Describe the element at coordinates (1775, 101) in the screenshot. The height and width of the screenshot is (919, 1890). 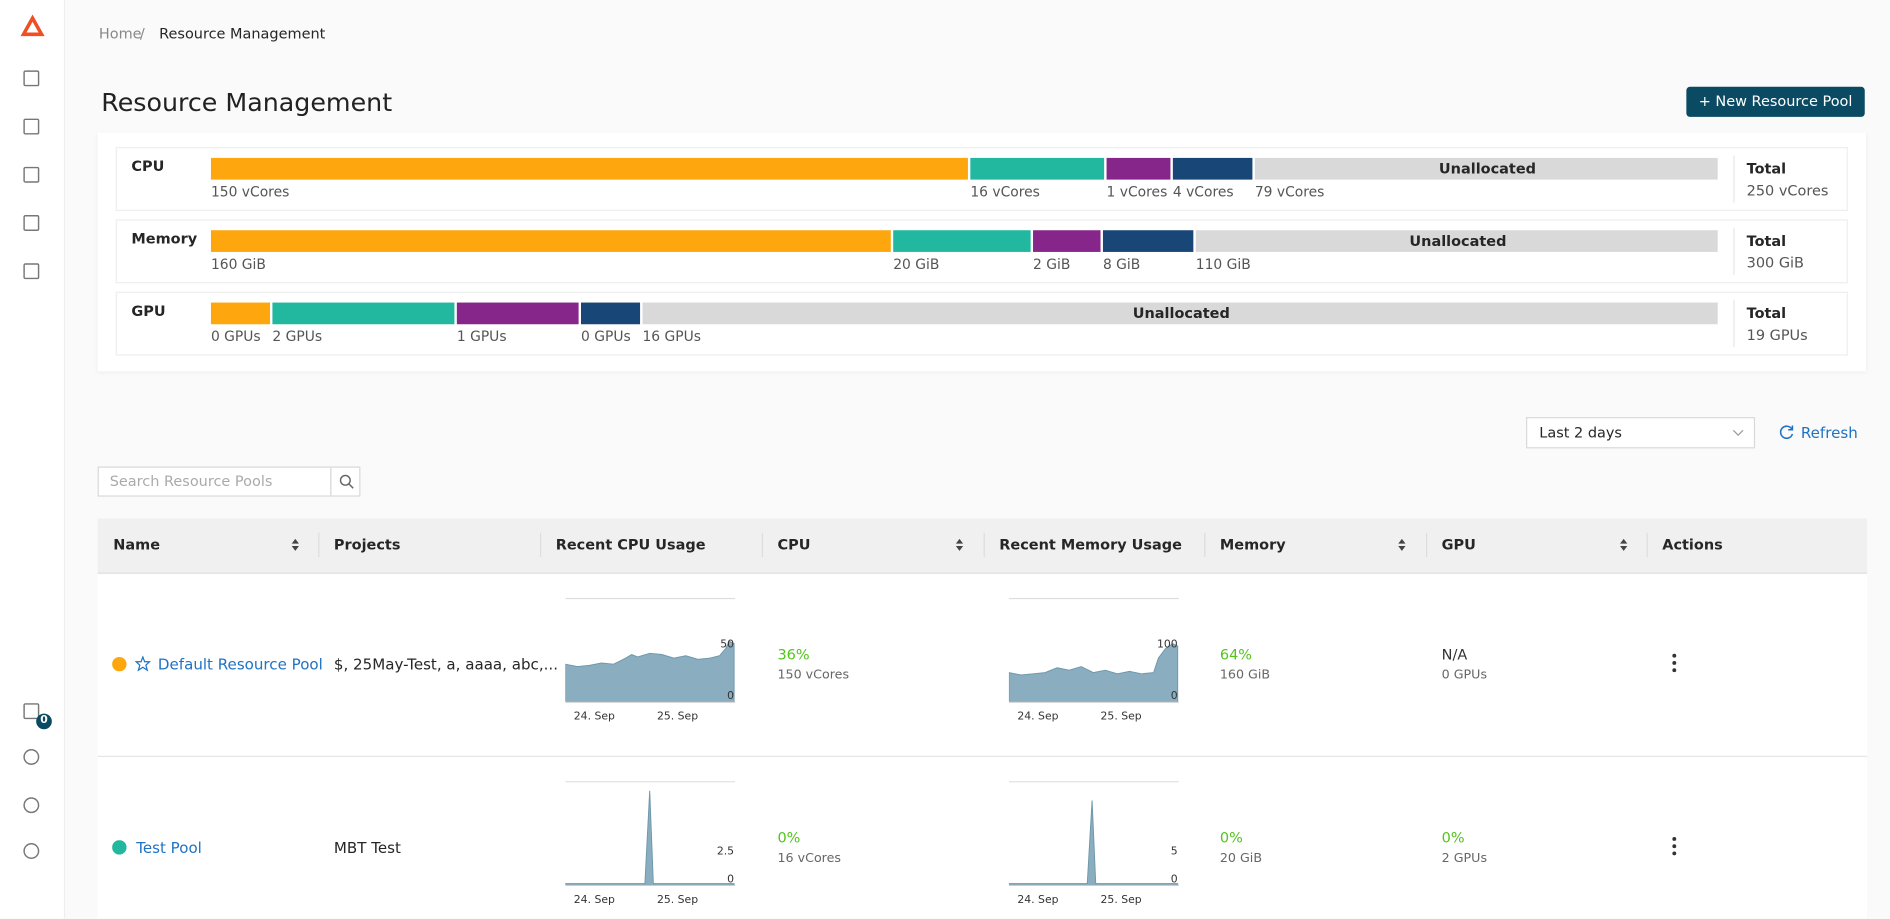
I see `new-resource-pool-button: + New Resource Pool` at that location.